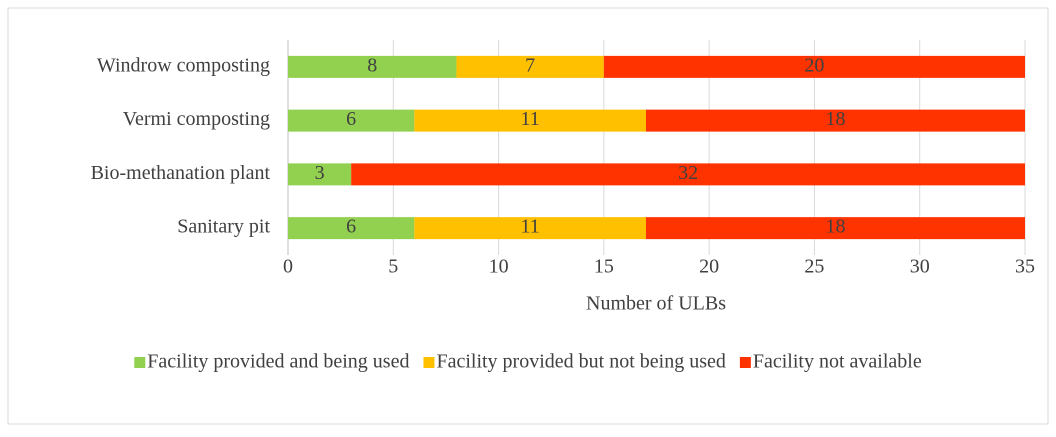 This screenshot has width=1056, height=437. What do you see at coordinates (709, 267) in the screenshot?
I see `x-tick-label: 20` at bounding box center [709, 267].